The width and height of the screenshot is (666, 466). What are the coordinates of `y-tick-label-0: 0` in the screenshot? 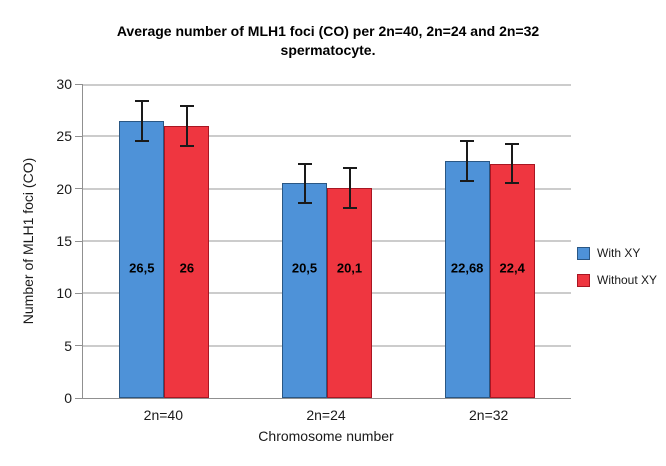 It's located at (68, 398).